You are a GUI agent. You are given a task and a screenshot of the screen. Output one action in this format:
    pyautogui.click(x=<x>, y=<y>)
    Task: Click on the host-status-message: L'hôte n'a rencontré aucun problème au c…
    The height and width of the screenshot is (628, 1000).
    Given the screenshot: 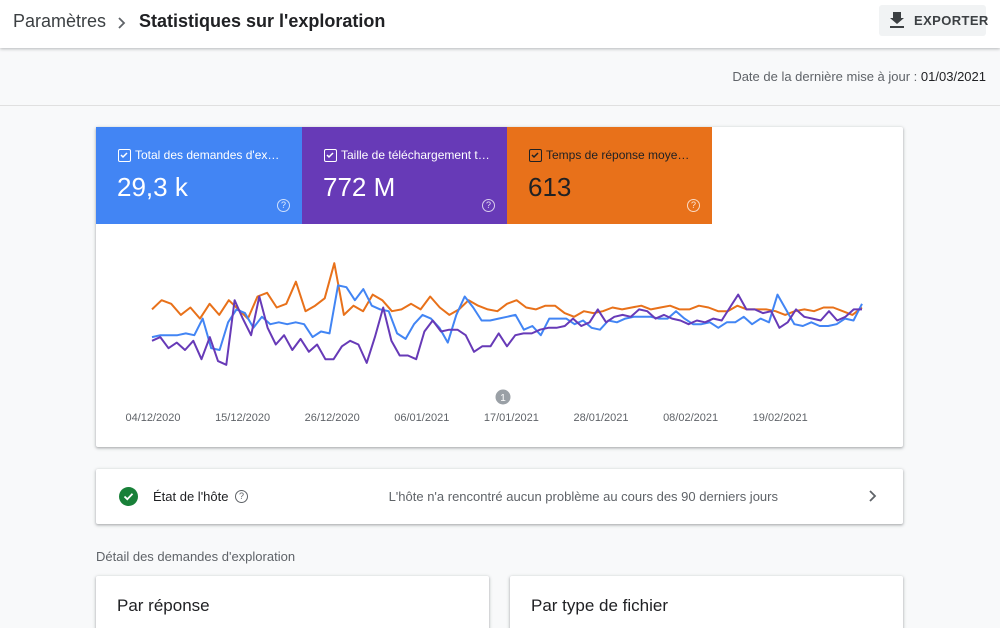 What is the action you would take?
    pyautogui.click(x=583, y=496)
    